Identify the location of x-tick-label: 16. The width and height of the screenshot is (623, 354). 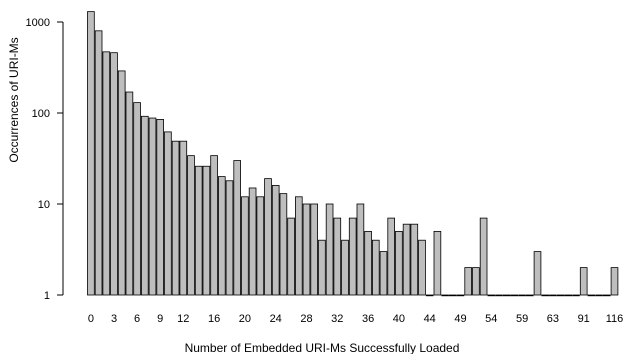
(214, 319).